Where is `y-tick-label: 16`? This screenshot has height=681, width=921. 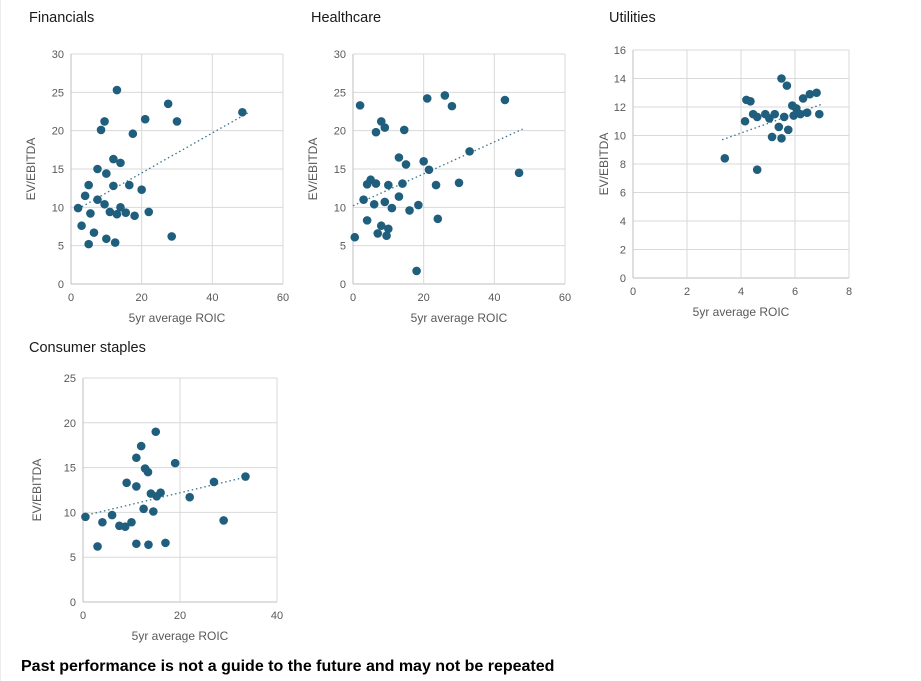
y-tick-label: 16 is located at coordinates (620, 51).